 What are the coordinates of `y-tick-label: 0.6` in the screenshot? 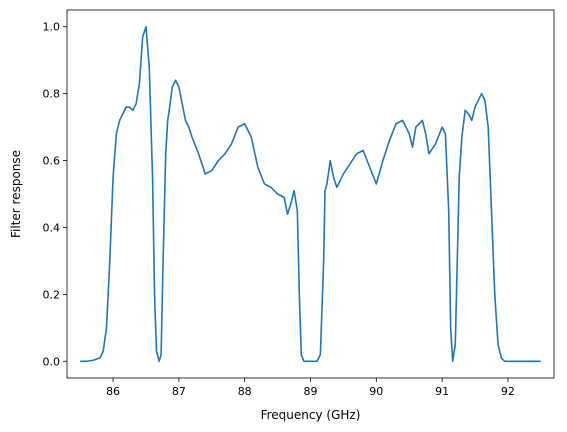 It's located at (52, 161).